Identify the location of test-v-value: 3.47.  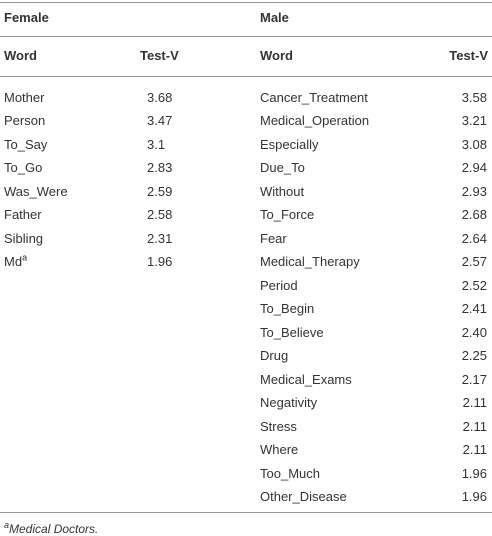
(160, 121).